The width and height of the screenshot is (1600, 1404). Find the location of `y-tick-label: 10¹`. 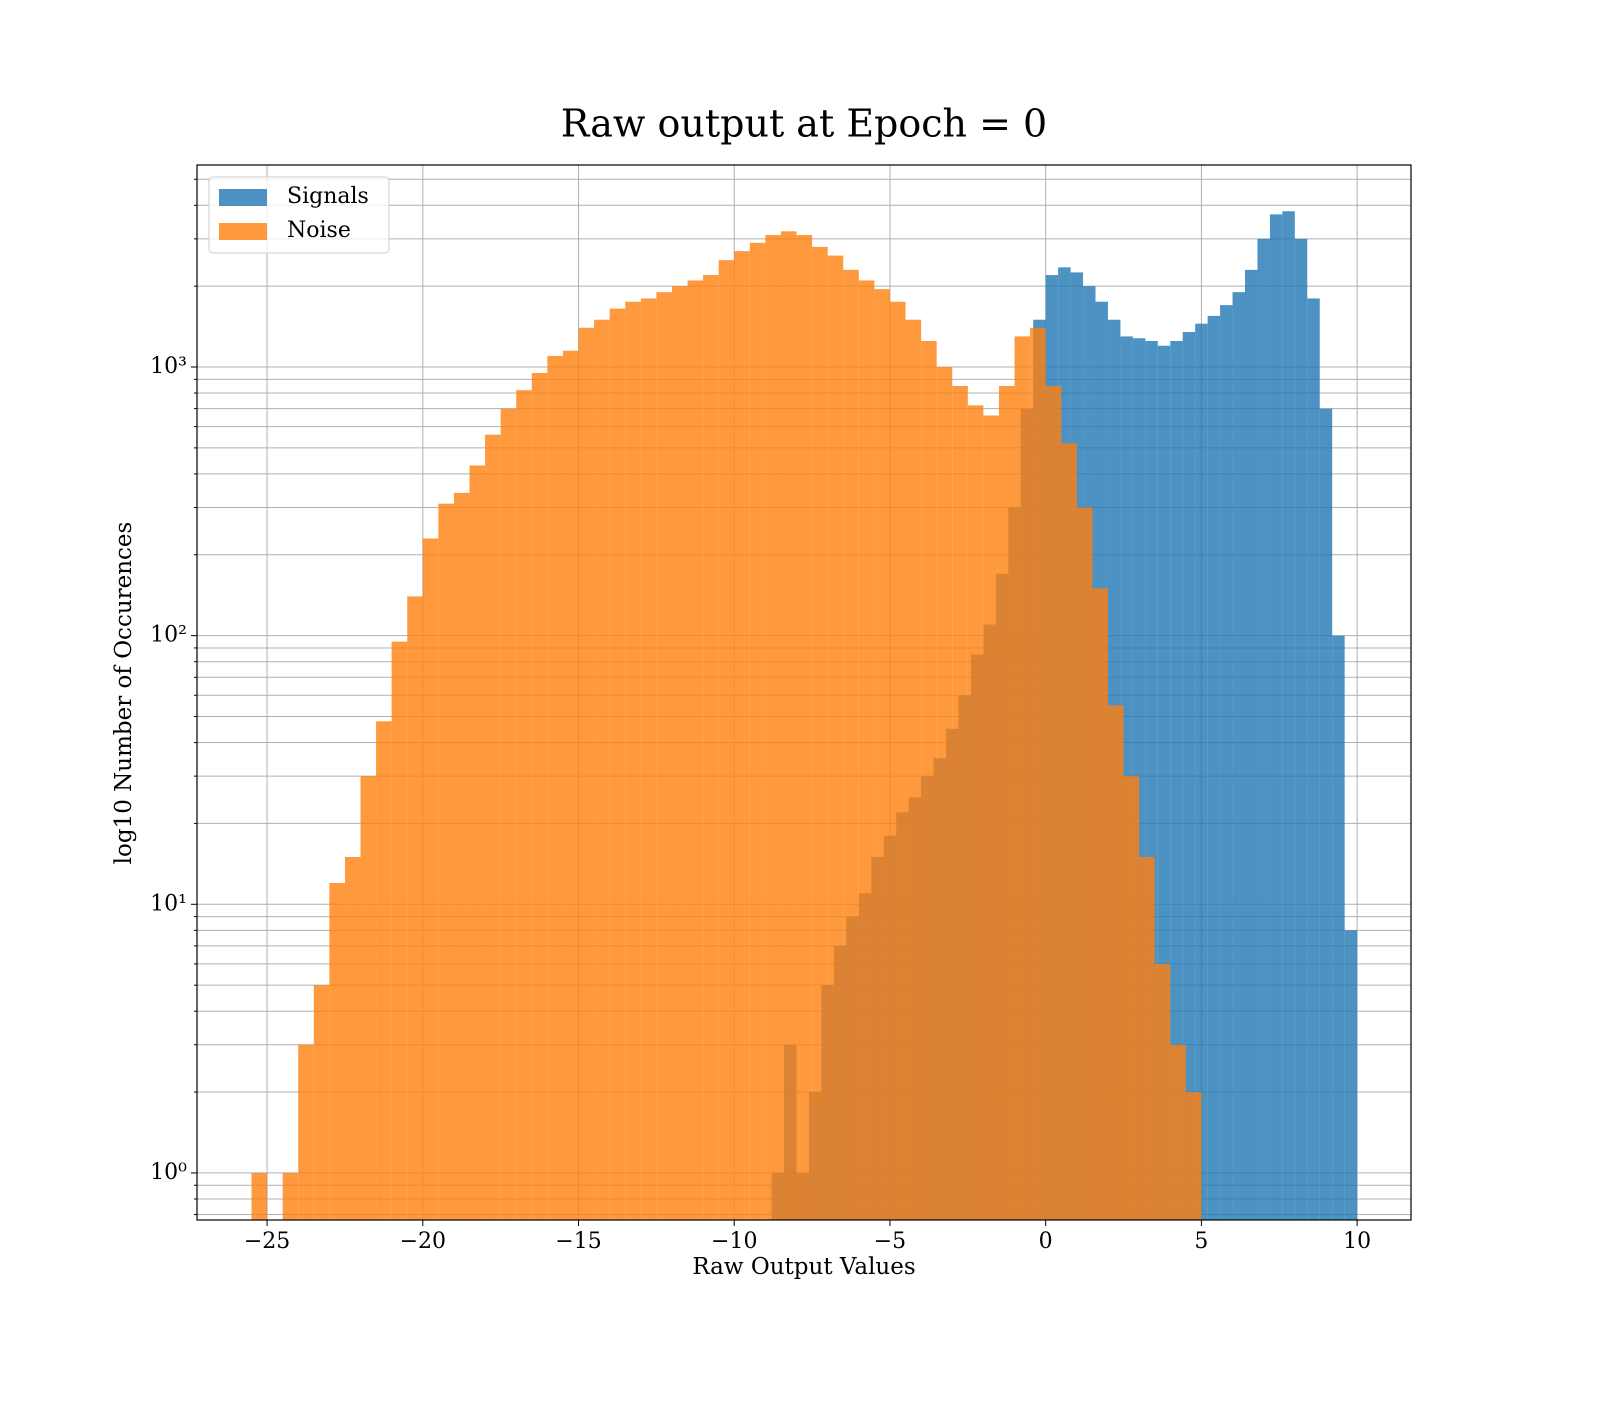

y-tick-label: 10¹ is located at coordinates (168, 903).